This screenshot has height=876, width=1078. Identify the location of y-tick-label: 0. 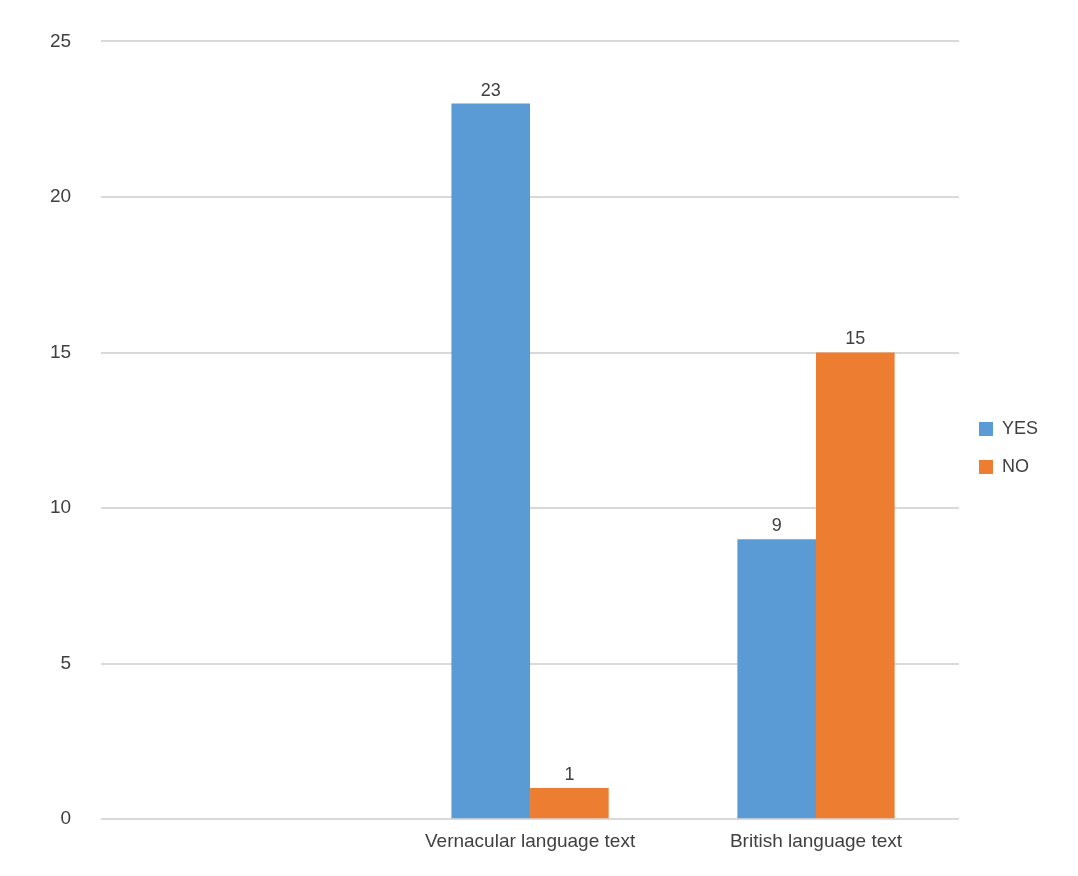
(66, 818).